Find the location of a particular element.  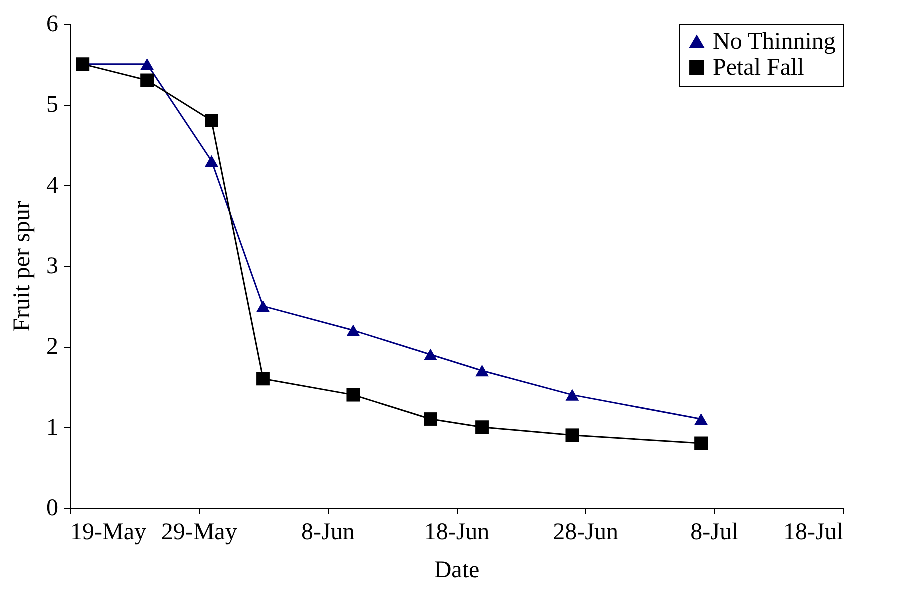

legend-label: Petal Fall is located at coordinates (759, 68).